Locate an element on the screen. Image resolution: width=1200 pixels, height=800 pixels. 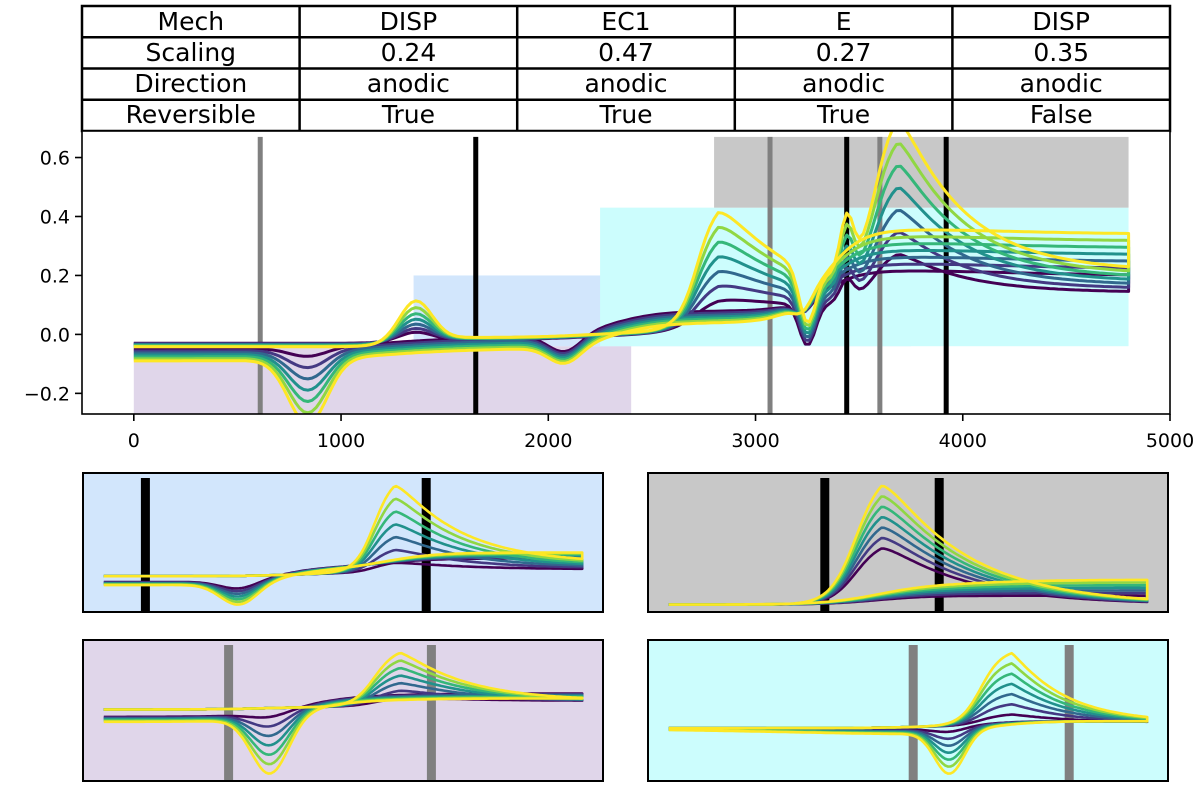
inset-disp-purple is located at coordinates (343, 710).